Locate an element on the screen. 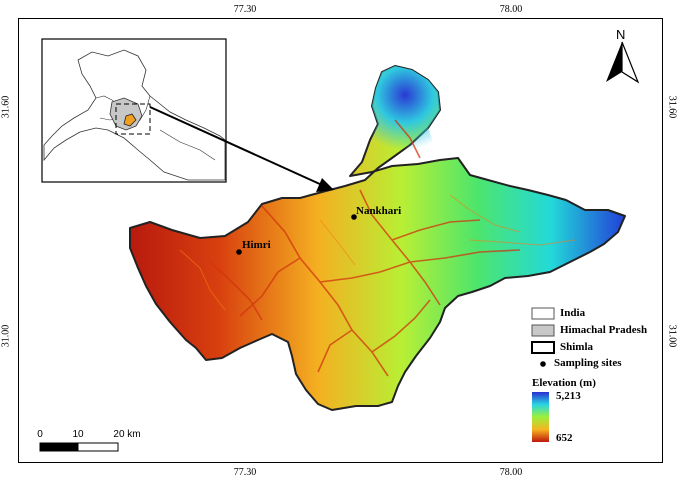 The image size is (685, 483). scale-bar is located at coordinates (79, 447).